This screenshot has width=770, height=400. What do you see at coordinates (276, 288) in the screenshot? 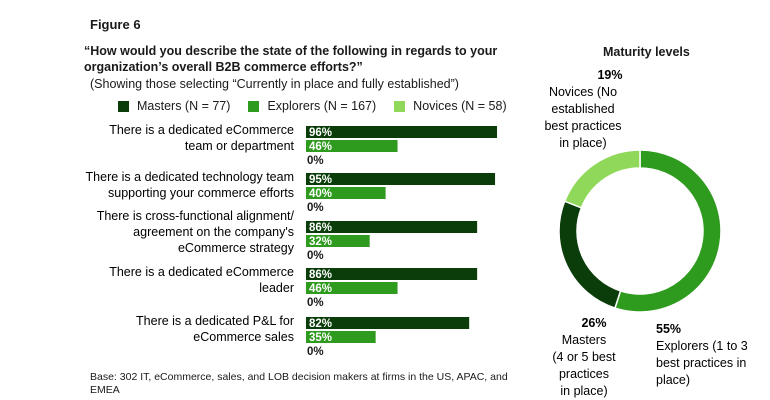
I see `category-label: leader` at bounding box center [276, 288].